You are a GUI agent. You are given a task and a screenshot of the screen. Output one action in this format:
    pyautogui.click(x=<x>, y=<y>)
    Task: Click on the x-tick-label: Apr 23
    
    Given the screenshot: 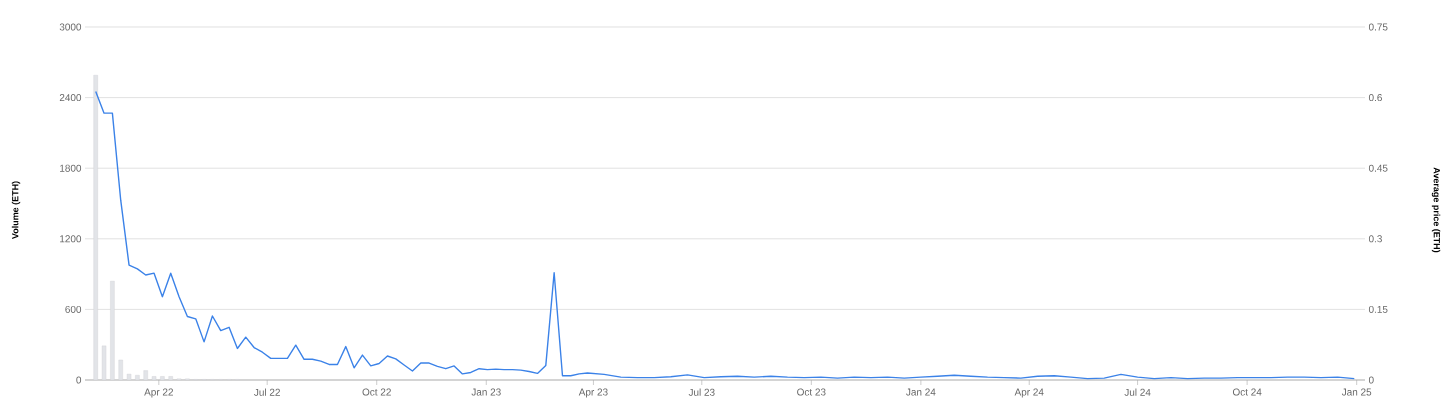 What is the action you would take?
    pyautogui.click(x=593, y=393)
    